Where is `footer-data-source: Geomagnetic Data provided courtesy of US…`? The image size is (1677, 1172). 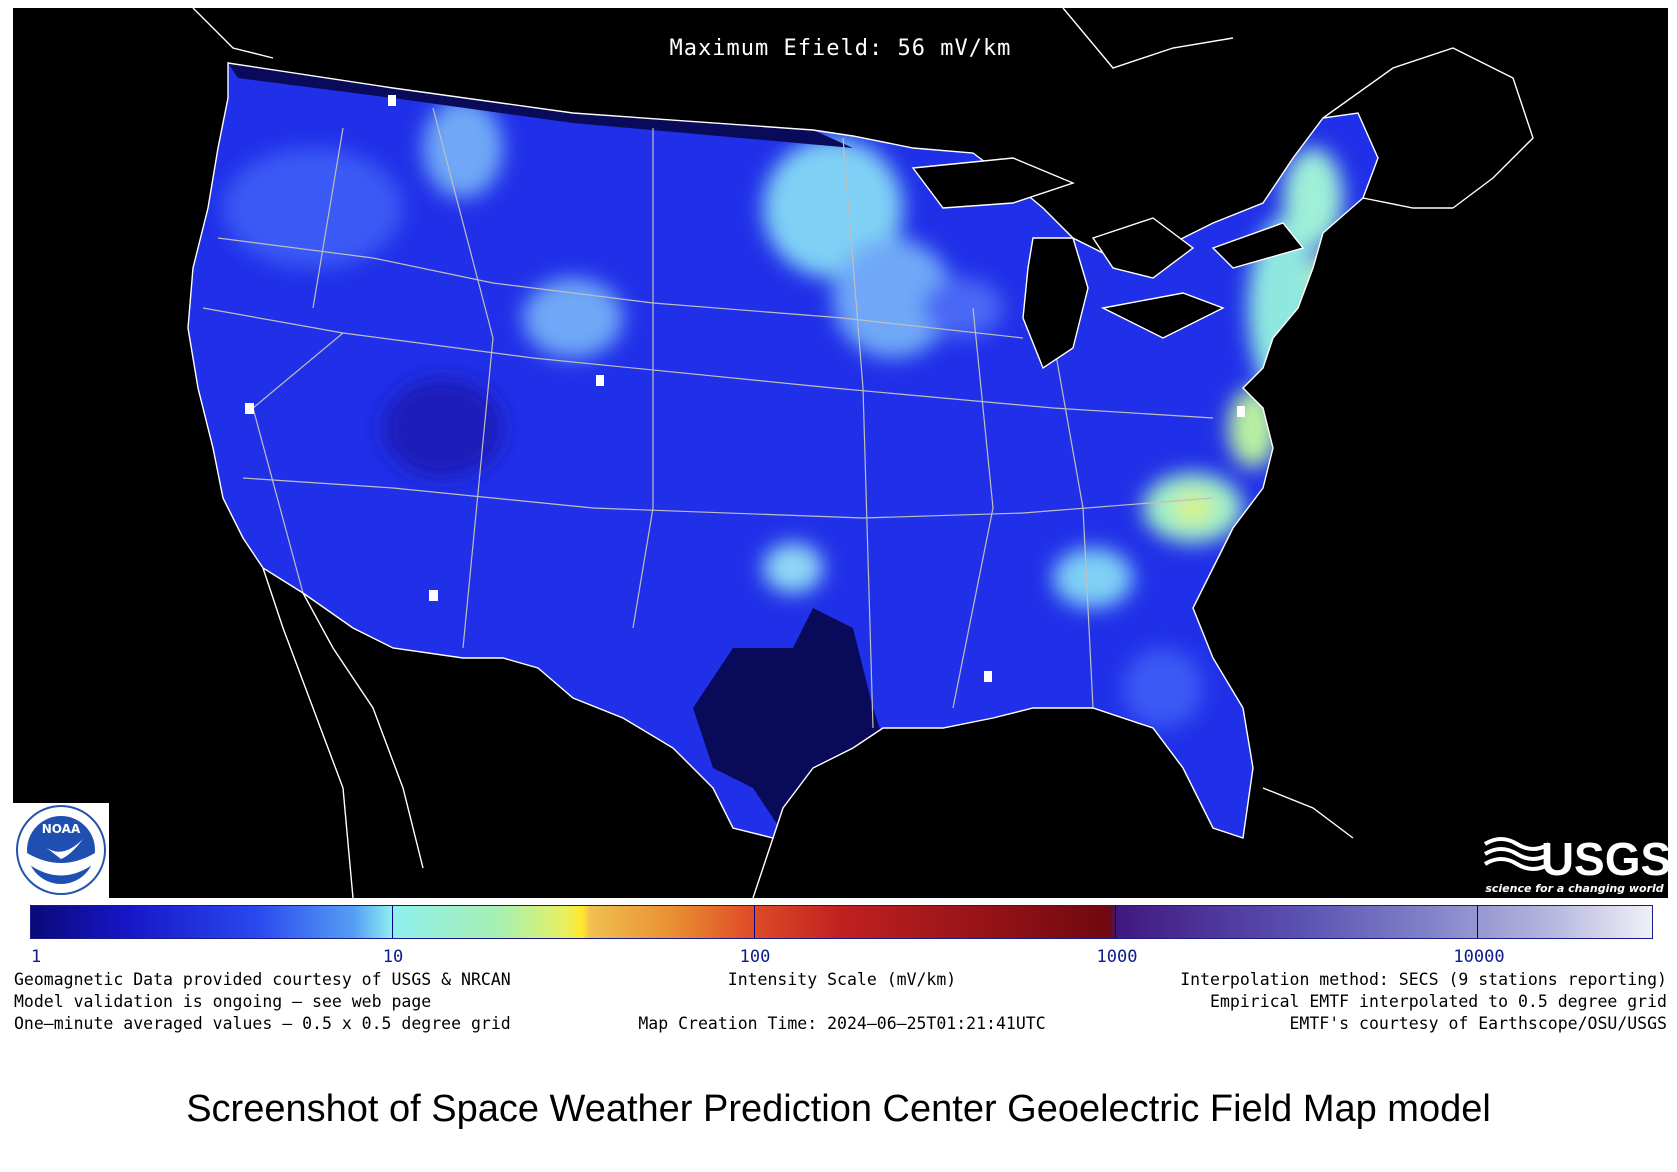
footer-data-source: Geomagnetic Data provided courtesy of US… is located at coordinates (262, 979).